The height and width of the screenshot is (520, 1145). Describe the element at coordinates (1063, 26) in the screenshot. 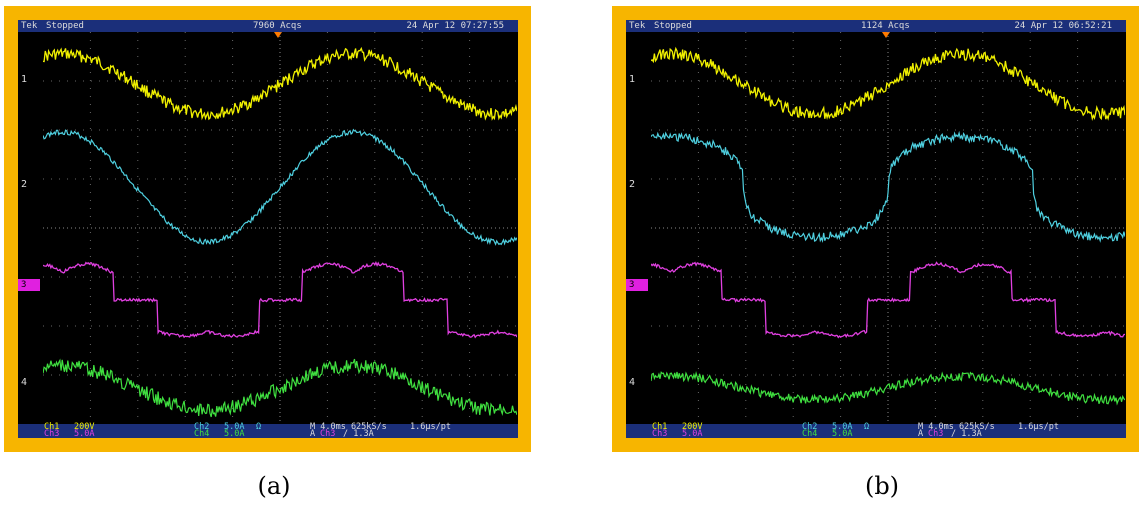

I see `timestamp: 24 Apr 12 06:52:21` at that location.